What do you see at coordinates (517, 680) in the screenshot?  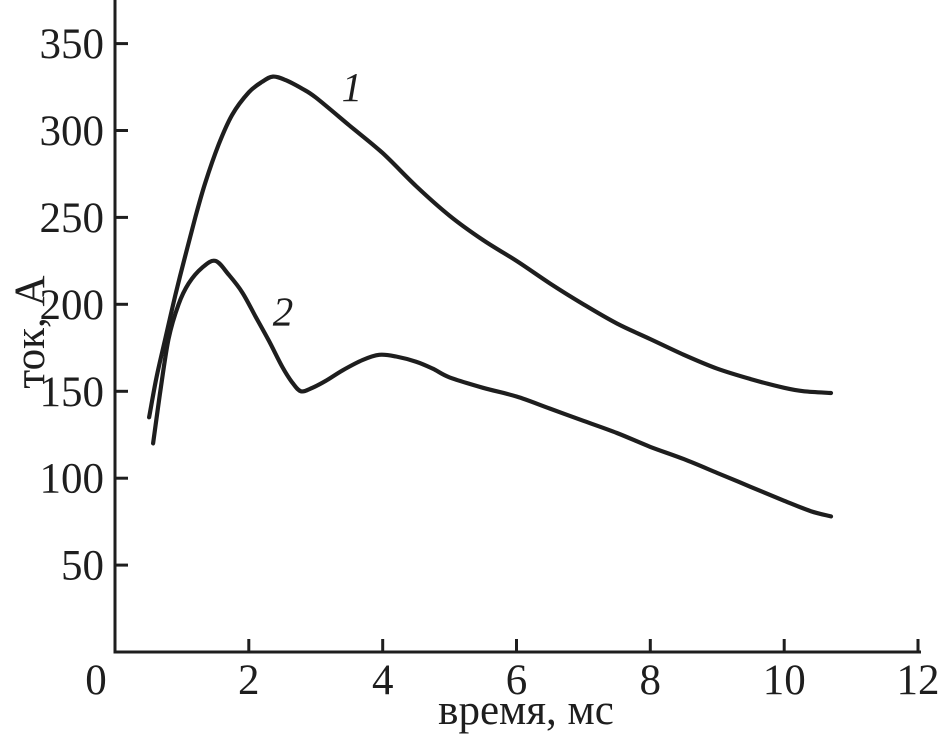 I see `x-tick-label-6: 6` at bounding box center [517, 680].